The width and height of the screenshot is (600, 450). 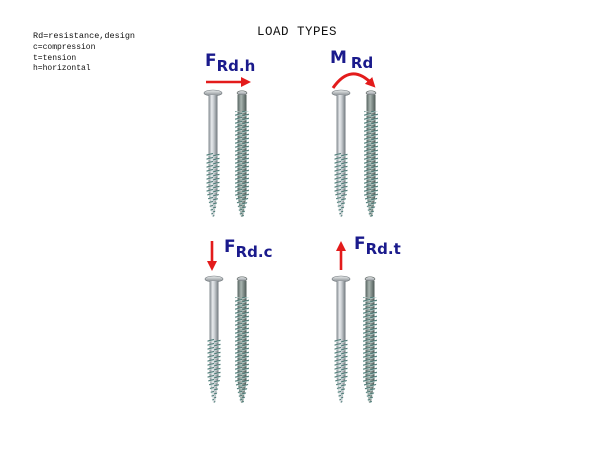 I want to click on load-label-moment: M Rd, so click(x=351, y=59).